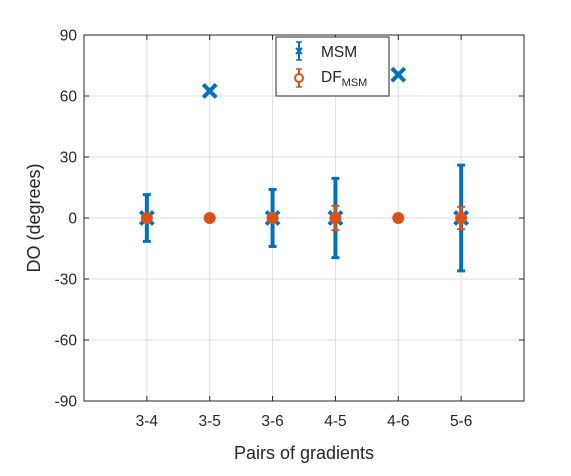 The width and height of the screenshot is (571, 476). I want to click on legend-symbol-dfmsm, so click(299, 78).